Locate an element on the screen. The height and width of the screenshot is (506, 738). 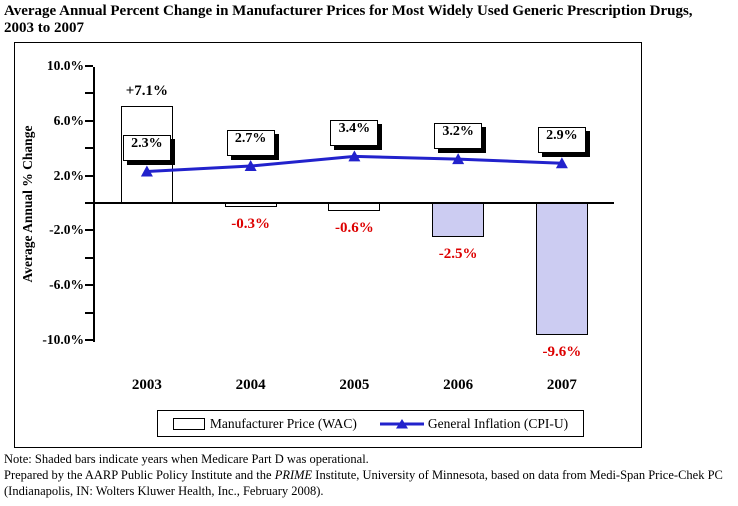
y-axis-tick-label: 2.0% is located at coordinates (68, 175).